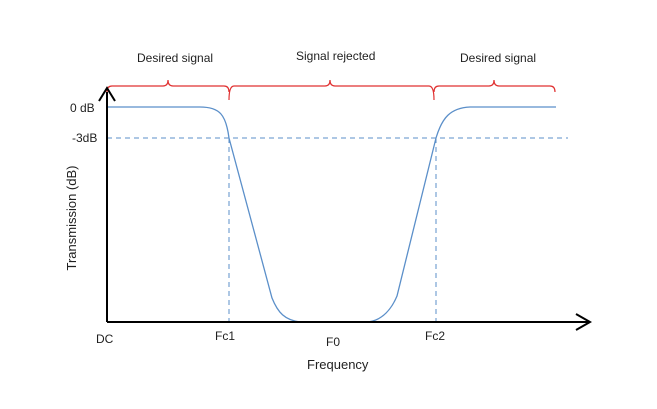 This screenshot has width=657, height=409. What do you see at coordinates (336, 56) in the screenshot?
I see `region-label-middle: Signal rejected` at bounding box center [336, 56].